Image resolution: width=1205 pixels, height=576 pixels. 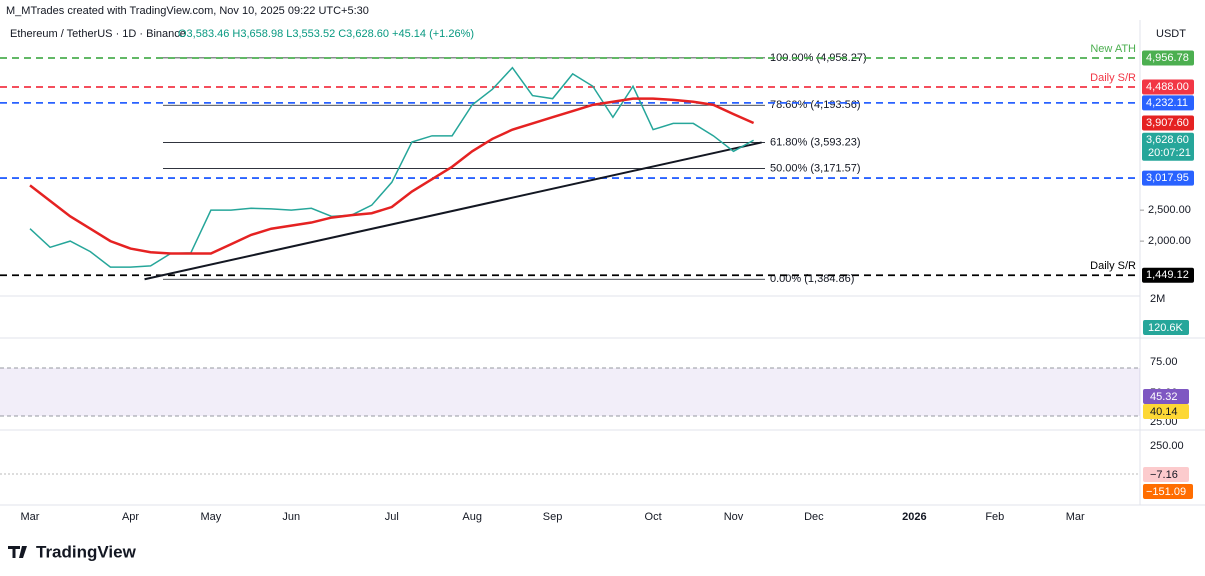 What do you see at coordinates (1171, 34) in the screenshot?
I see `currency: USDT` at bounding box center [1171, 34].